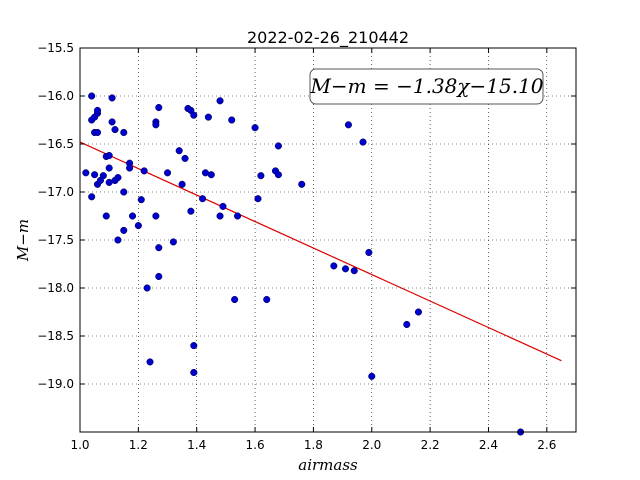  Describe the element at coordinates (23, 240) in the screenshot. I see `y-axis-label: M−m` at that location.